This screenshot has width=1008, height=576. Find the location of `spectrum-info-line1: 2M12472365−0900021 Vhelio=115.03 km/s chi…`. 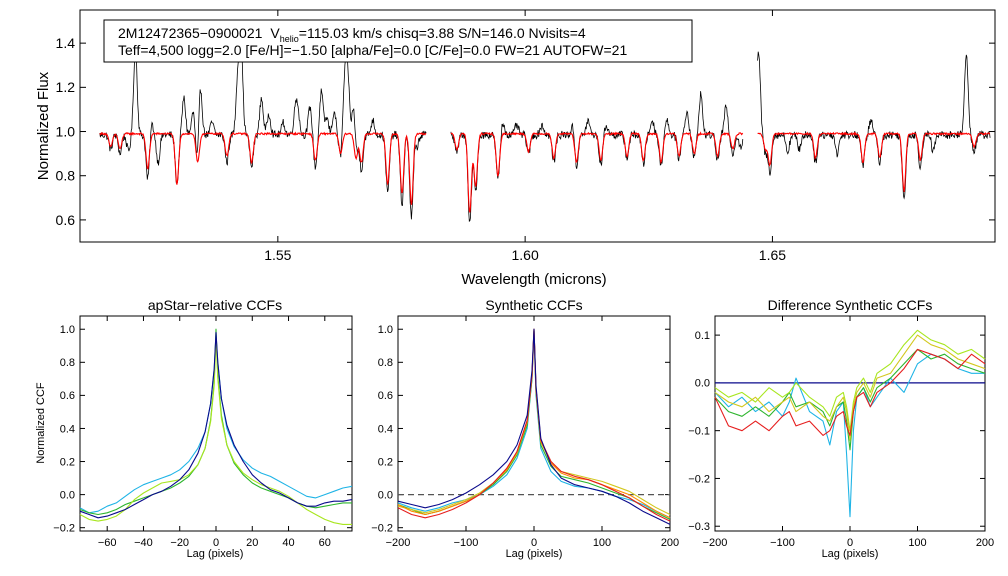

spectrum-info-line1: 2M12472365−0900021 Vhelio=115.03 km/s chi… is located at coordinates (352, 34).